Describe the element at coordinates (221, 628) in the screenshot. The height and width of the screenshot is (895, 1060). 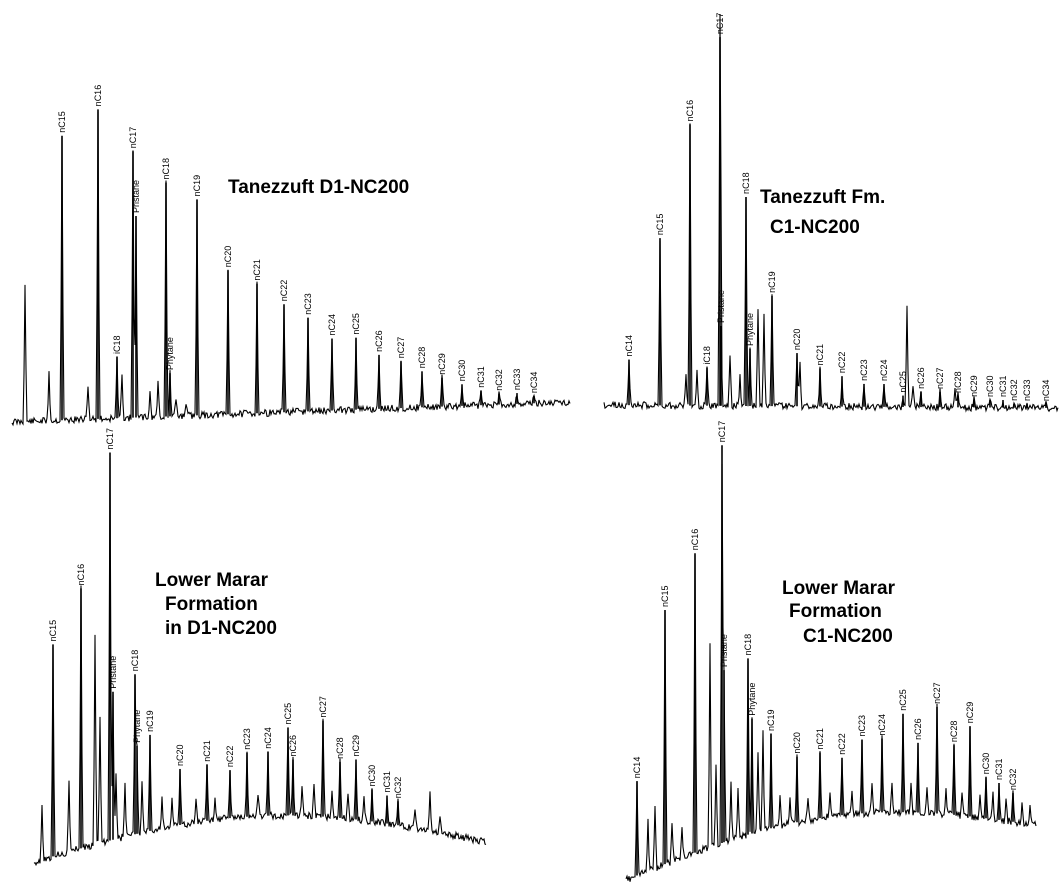
I see `chart-title: in D1-NC200` at that location.